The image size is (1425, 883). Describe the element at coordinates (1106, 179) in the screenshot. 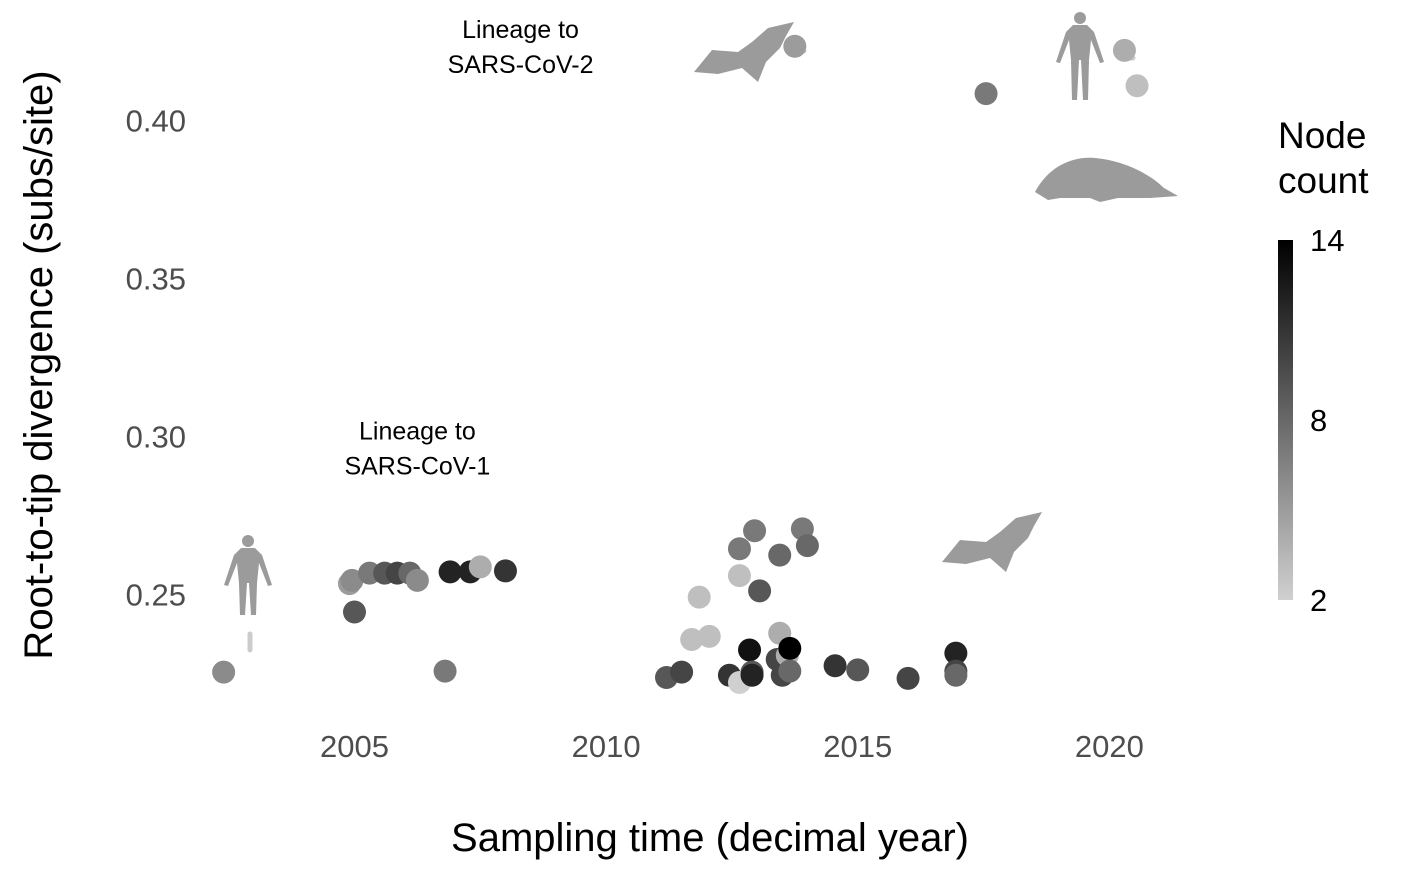

I see `pangolin-silhouette-icon` at that location.